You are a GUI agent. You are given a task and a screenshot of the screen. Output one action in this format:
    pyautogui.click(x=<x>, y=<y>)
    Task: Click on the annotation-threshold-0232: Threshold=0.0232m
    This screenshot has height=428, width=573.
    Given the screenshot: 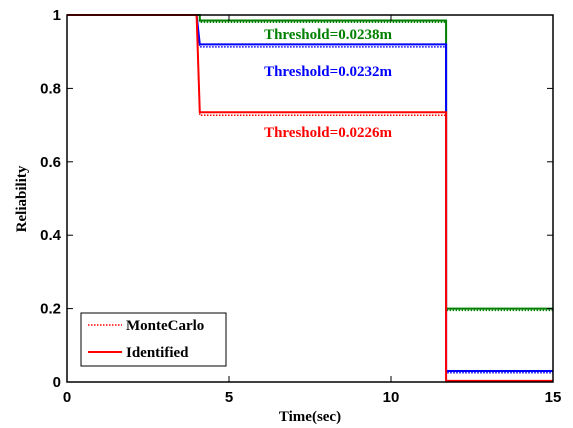 What is the action you would take?
    pyautogui.click(x=328, y=72)
    